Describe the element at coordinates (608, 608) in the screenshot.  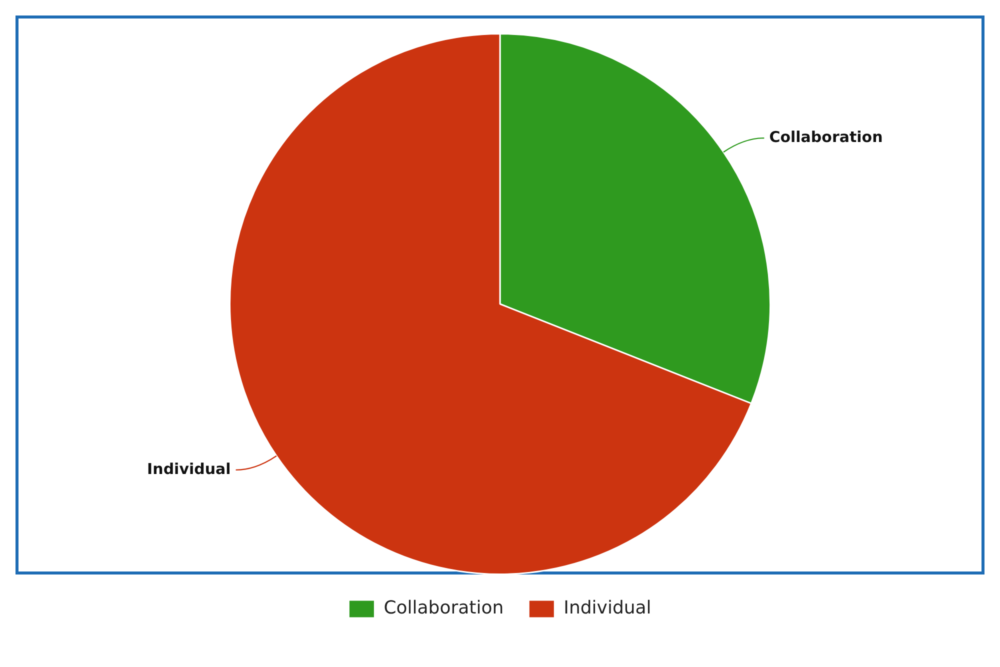
I see `legend-label: Individual` at that location.